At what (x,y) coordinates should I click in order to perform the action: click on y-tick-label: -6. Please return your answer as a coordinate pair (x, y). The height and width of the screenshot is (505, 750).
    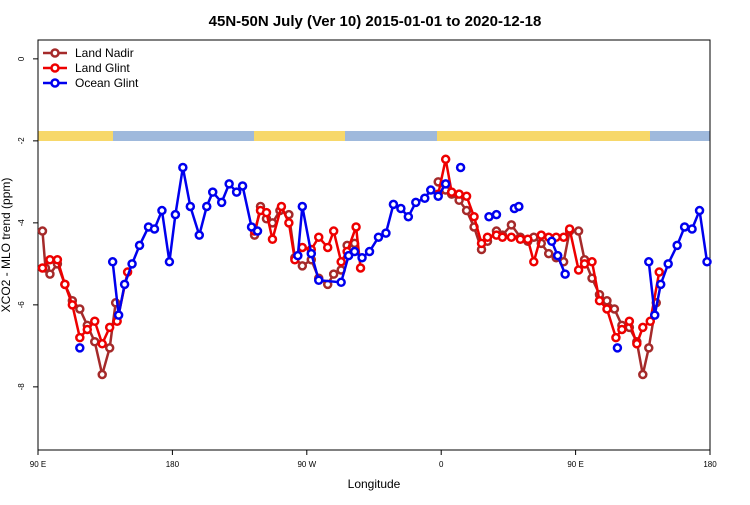
    Looking at the image, I should click on (21, 305).